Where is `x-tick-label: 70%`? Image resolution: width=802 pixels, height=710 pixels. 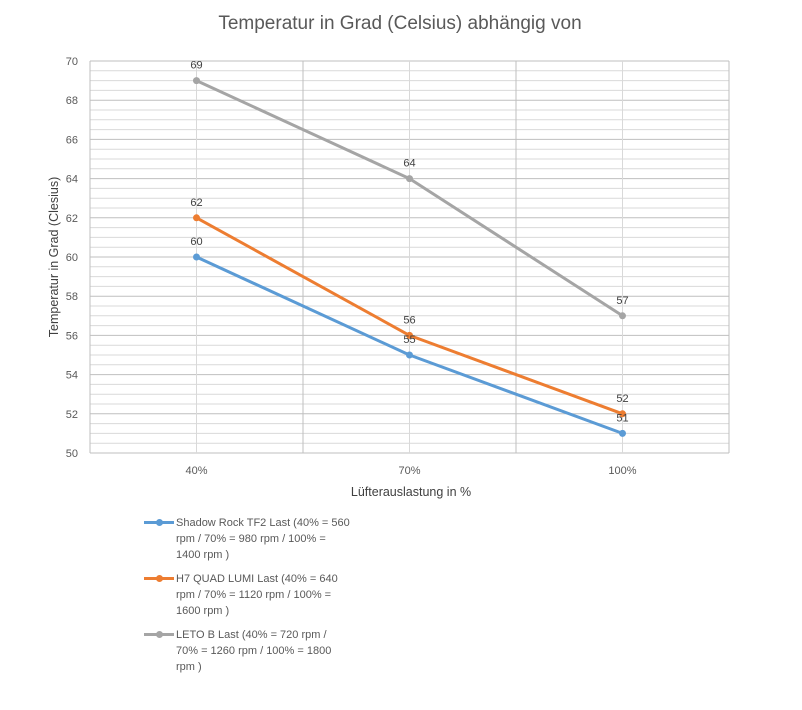 x-tick-label: 70% is located at coordinates (409, 471).